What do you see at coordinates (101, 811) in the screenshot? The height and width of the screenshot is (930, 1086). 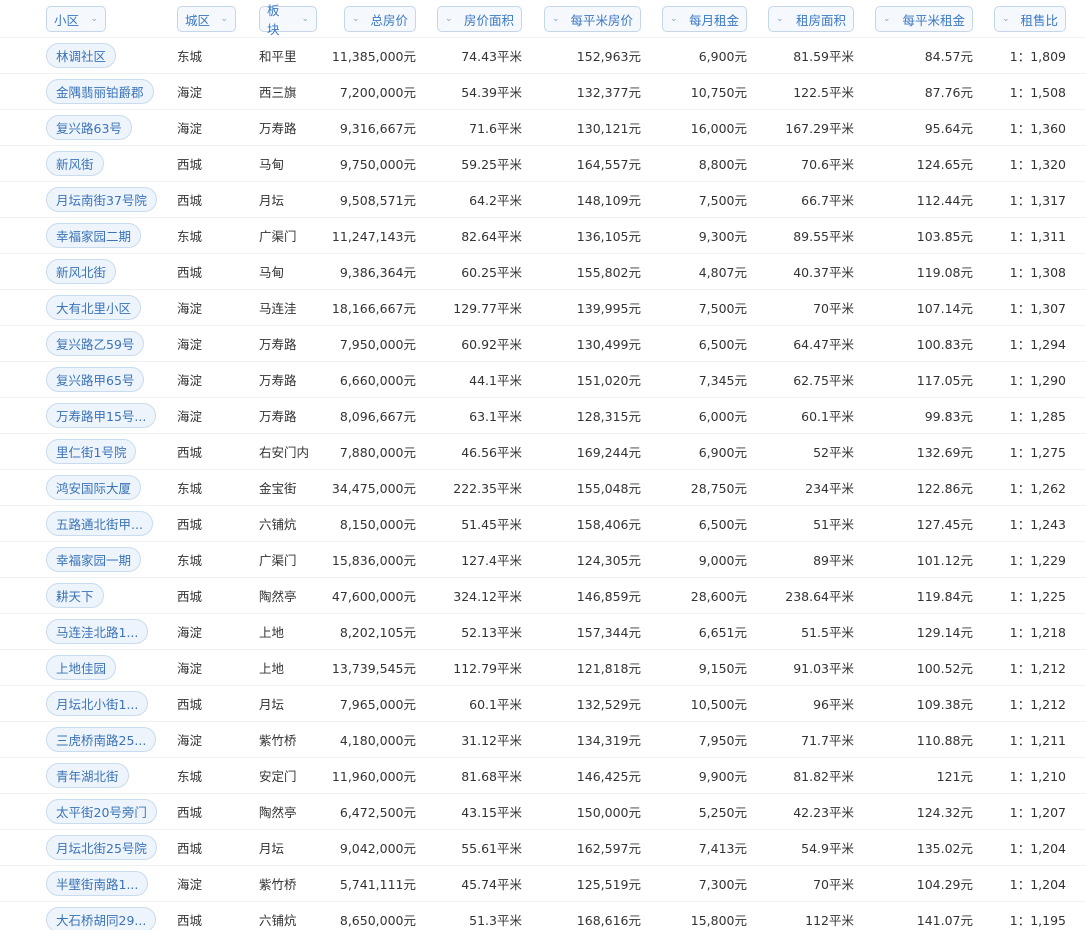 I see `community-tag: 太平街20号旁门` at bounding box center [101, 811].